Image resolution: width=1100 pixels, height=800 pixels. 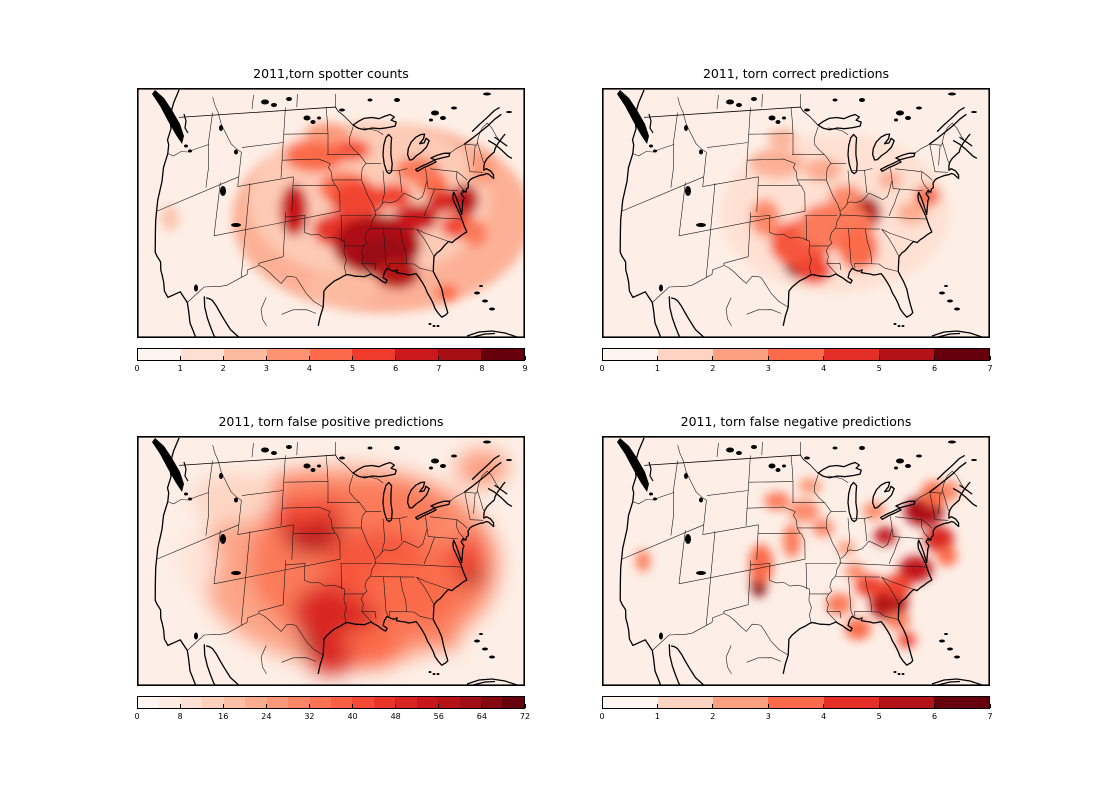 What do you see at coordinates (223, 716) in the screenshot?
I see `colorbar-tick-label: 16` at bounding box center [223, 716].